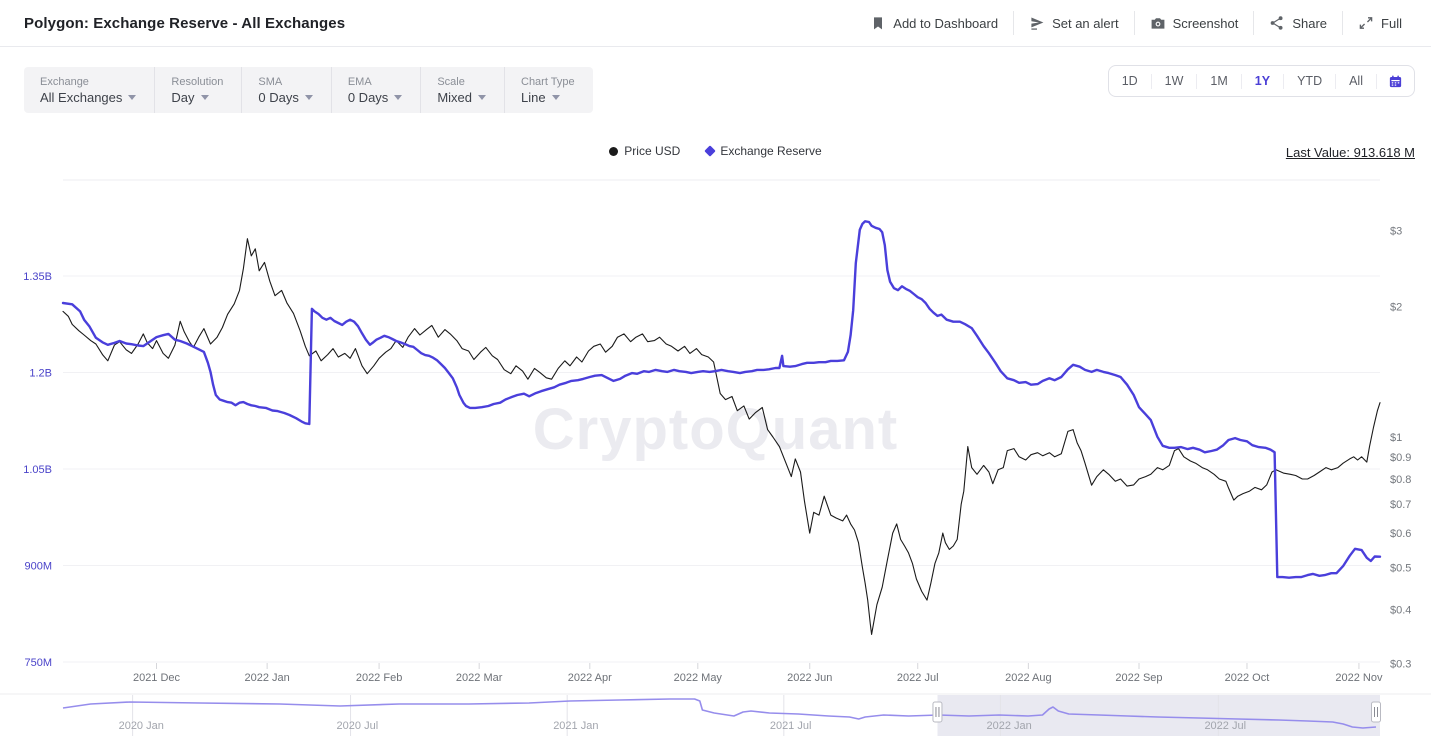  I want to click on x-axis-tick-label: 2022 Jan, so click(267, 678).